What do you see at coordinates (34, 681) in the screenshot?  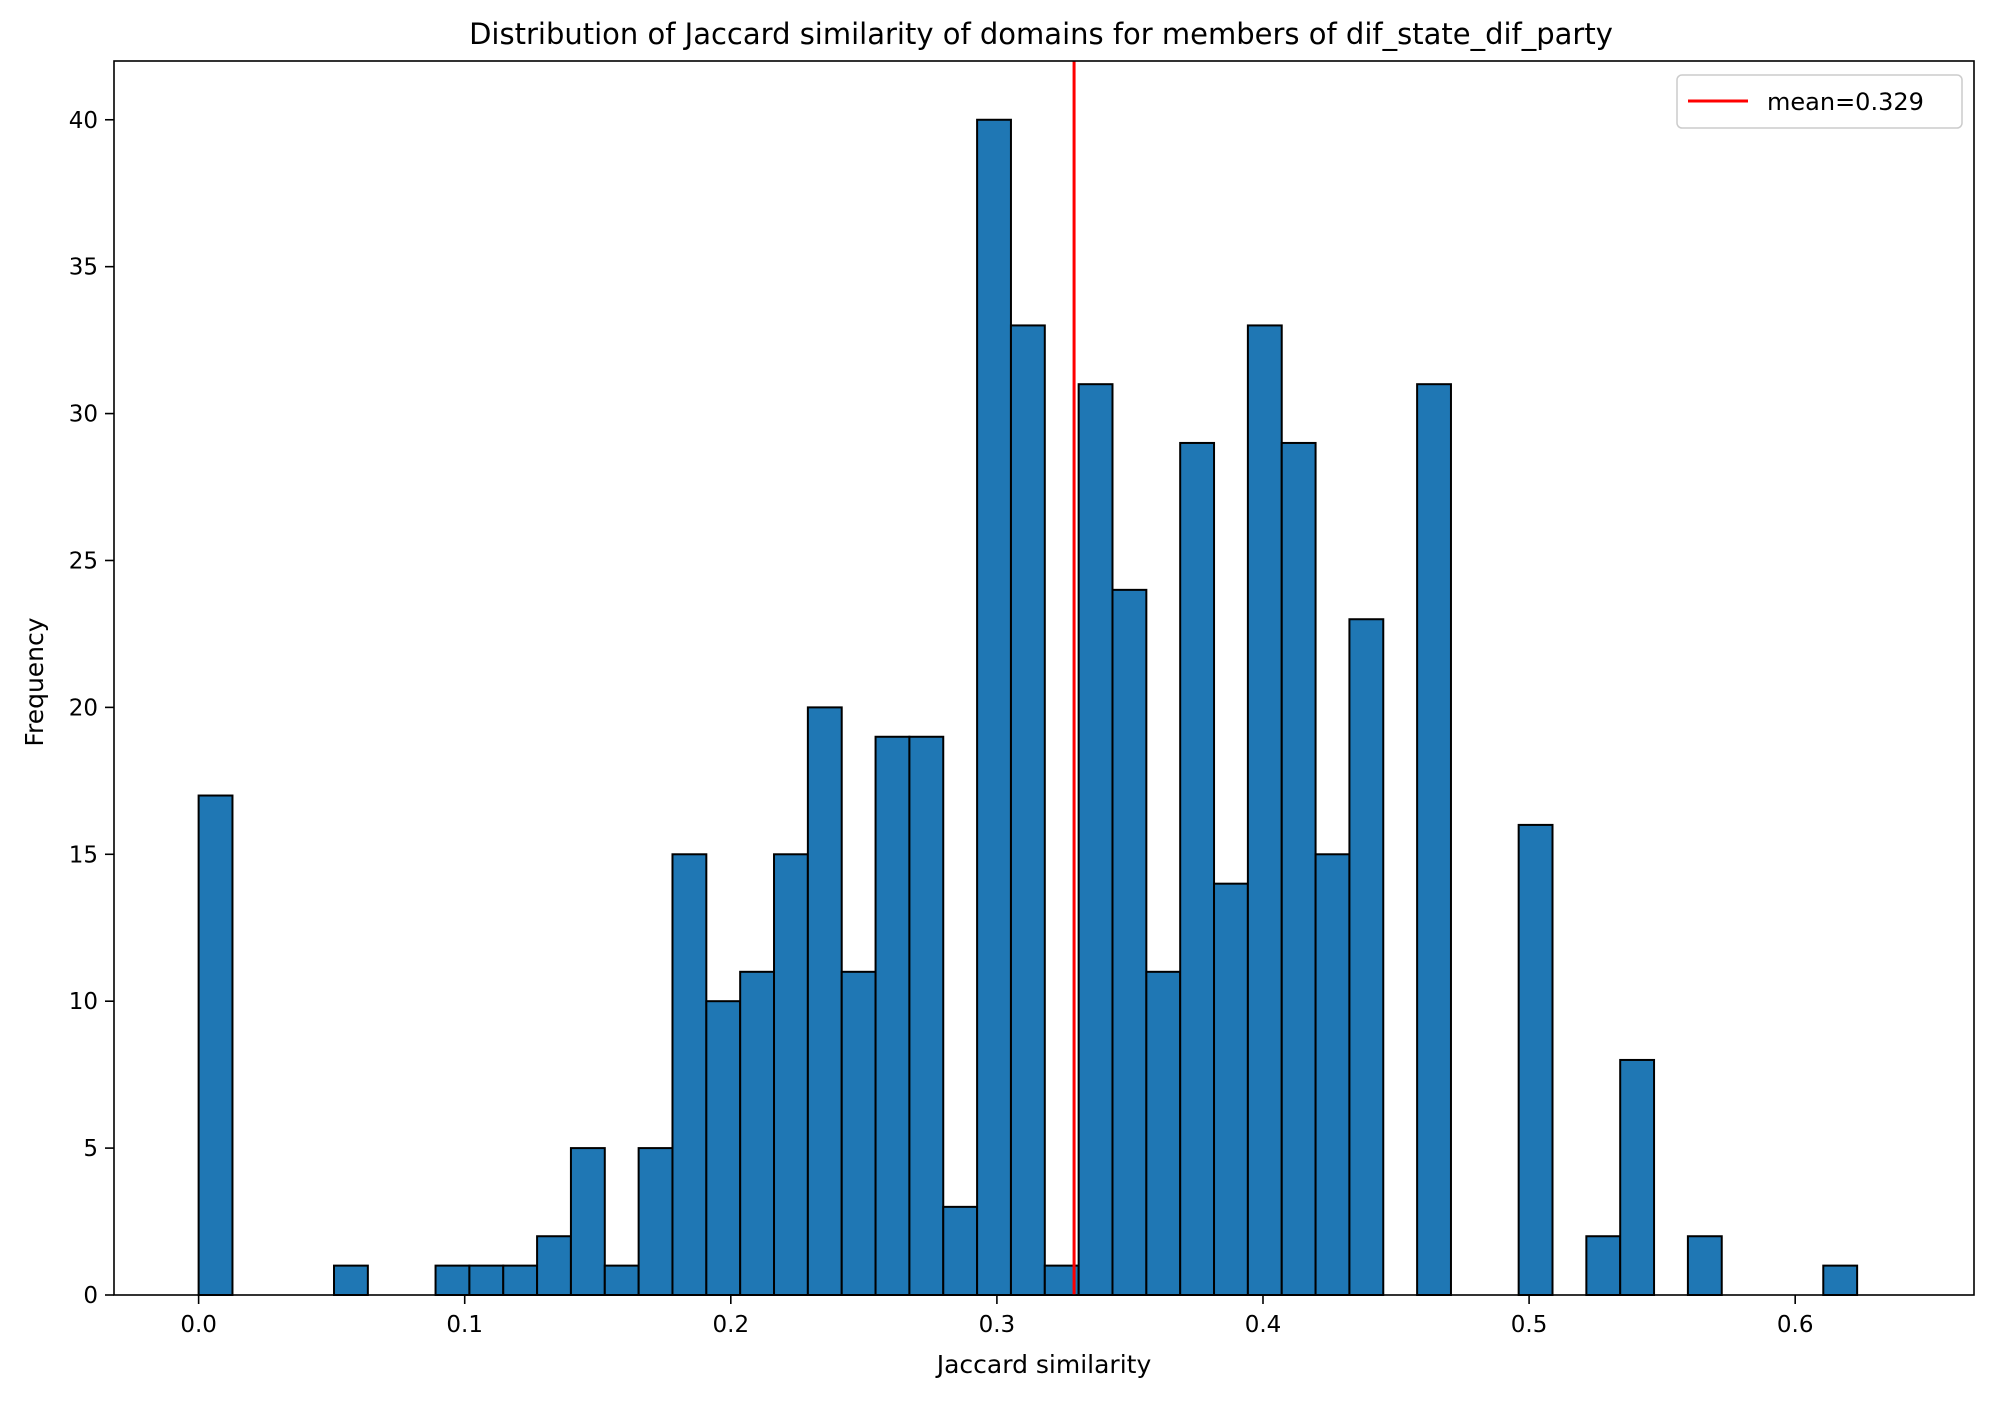 I see `y-axis-label: Frequency` at bounding box center [34, 681].